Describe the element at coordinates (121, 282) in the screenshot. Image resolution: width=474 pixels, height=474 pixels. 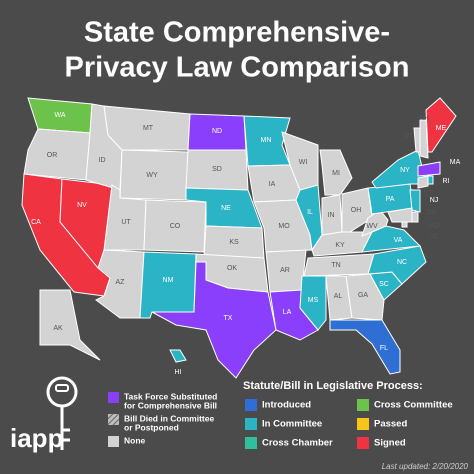
I see `state-label: AZ` at that location.